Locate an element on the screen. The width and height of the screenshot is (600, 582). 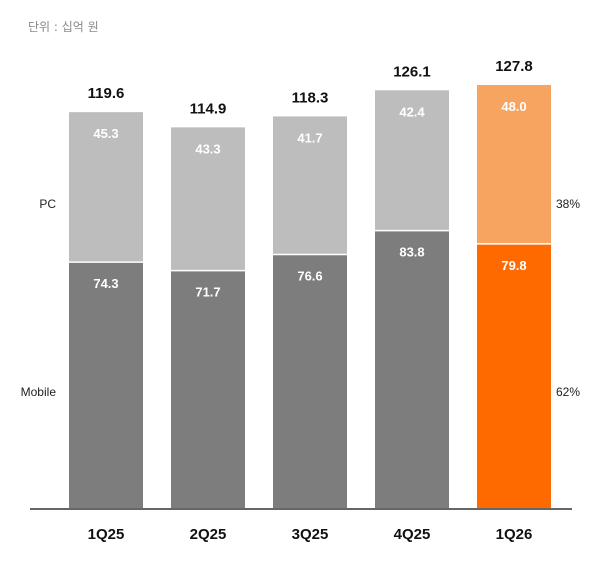
bar-pc-3Q25 is located at coordinates (310, 185).